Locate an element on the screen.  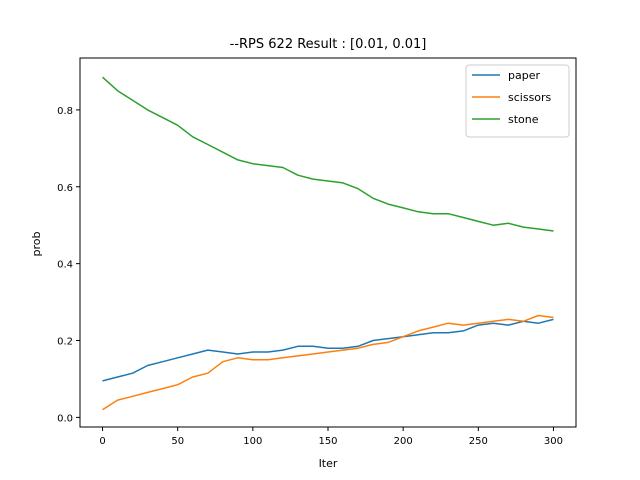
x-tick-label: 150 is located at coordinates (327, 441).